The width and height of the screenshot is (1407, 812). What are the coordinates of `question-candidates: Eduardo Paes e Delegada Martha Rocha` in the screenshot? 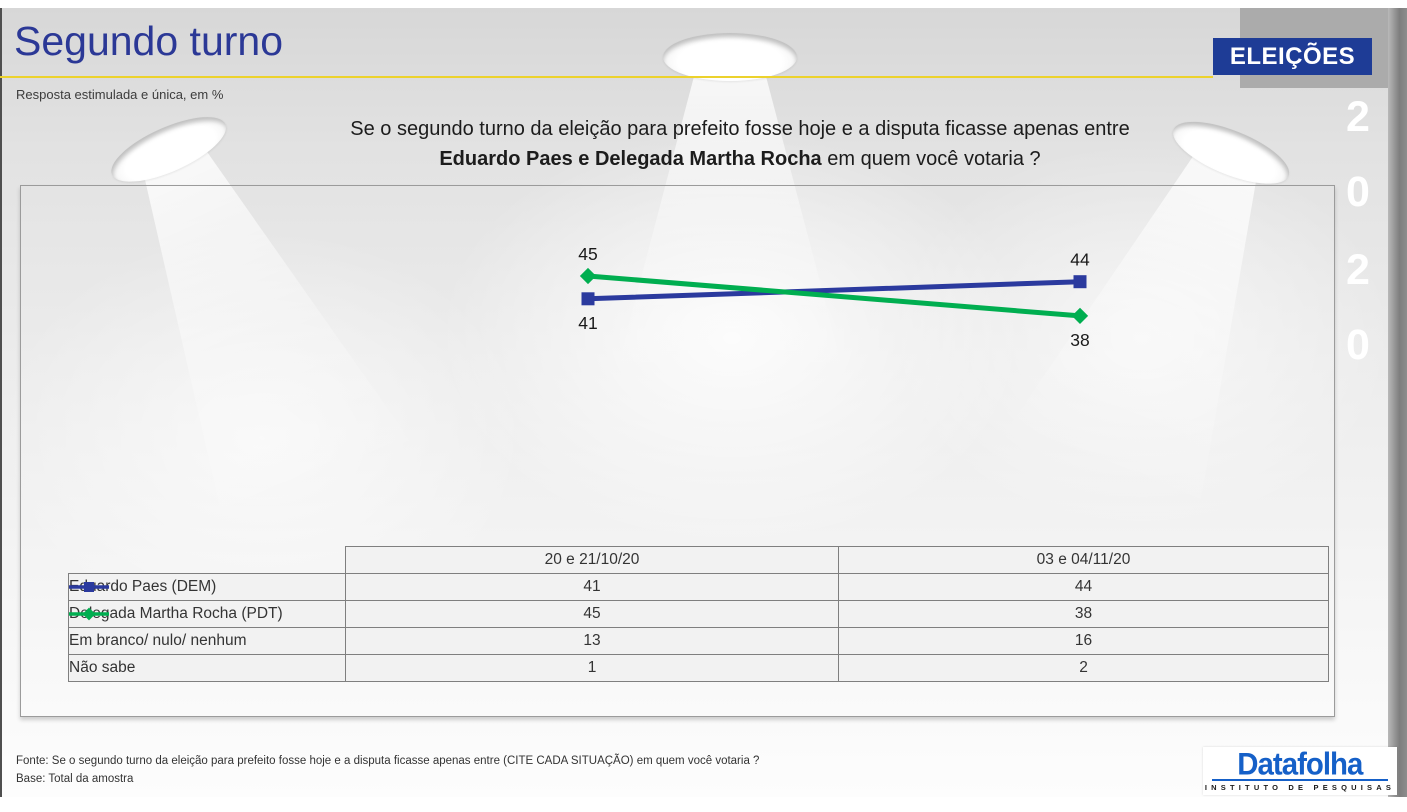 It's located at (630, 159).